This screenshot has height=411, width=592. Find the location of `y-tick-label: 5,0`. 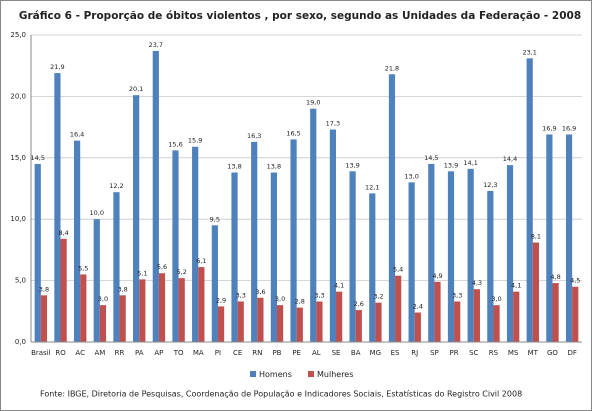

y-tick-label: 5,0 is located at coordinates (20, 281).